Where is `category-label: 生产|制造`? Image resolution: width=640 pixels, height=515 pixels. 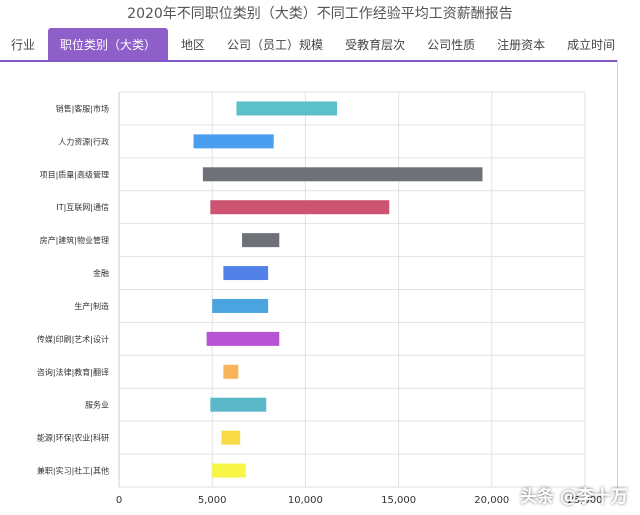
category-label: 生产|制造 is located at coordinates (91, 306).